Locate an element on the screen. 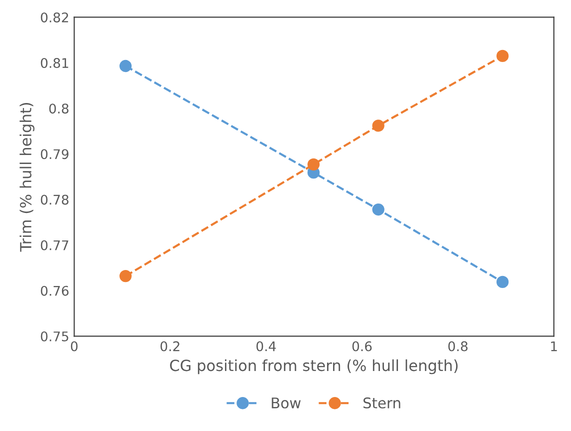  legend-label: Stern is located at coordinates (381, 402).